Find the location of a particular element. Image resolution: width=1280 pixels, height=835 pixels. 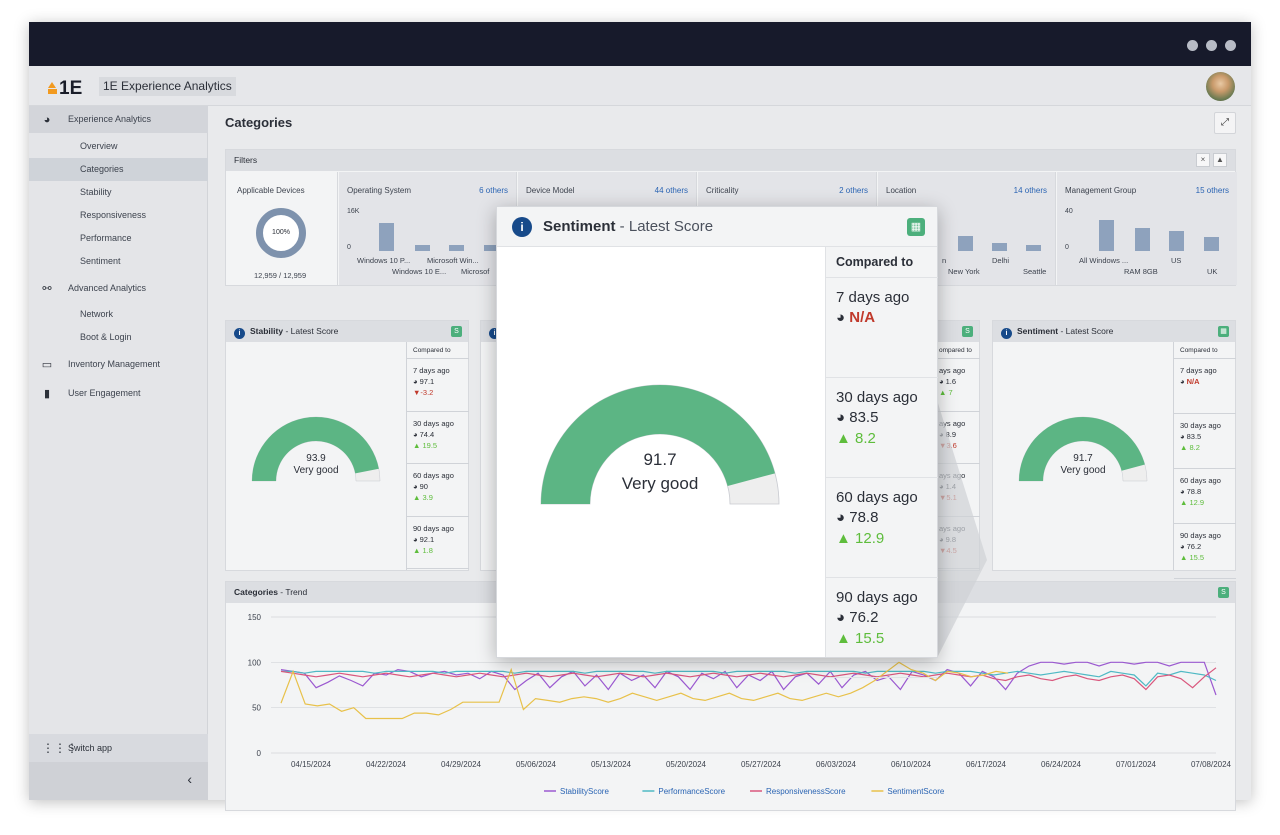

1e-logo: 1E is located at coordinates (68, 86).